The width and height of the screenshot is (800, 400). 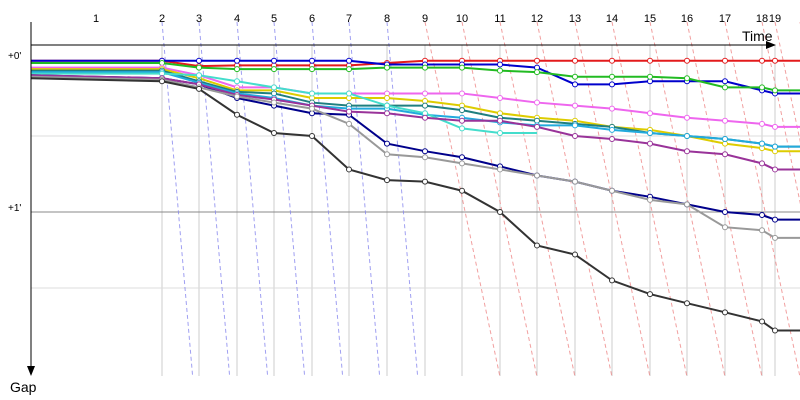 What do you see at coordinates (14, 208) in the screenshot?
I see `y-tick-label: +1'` at bounding box center [14, 208].